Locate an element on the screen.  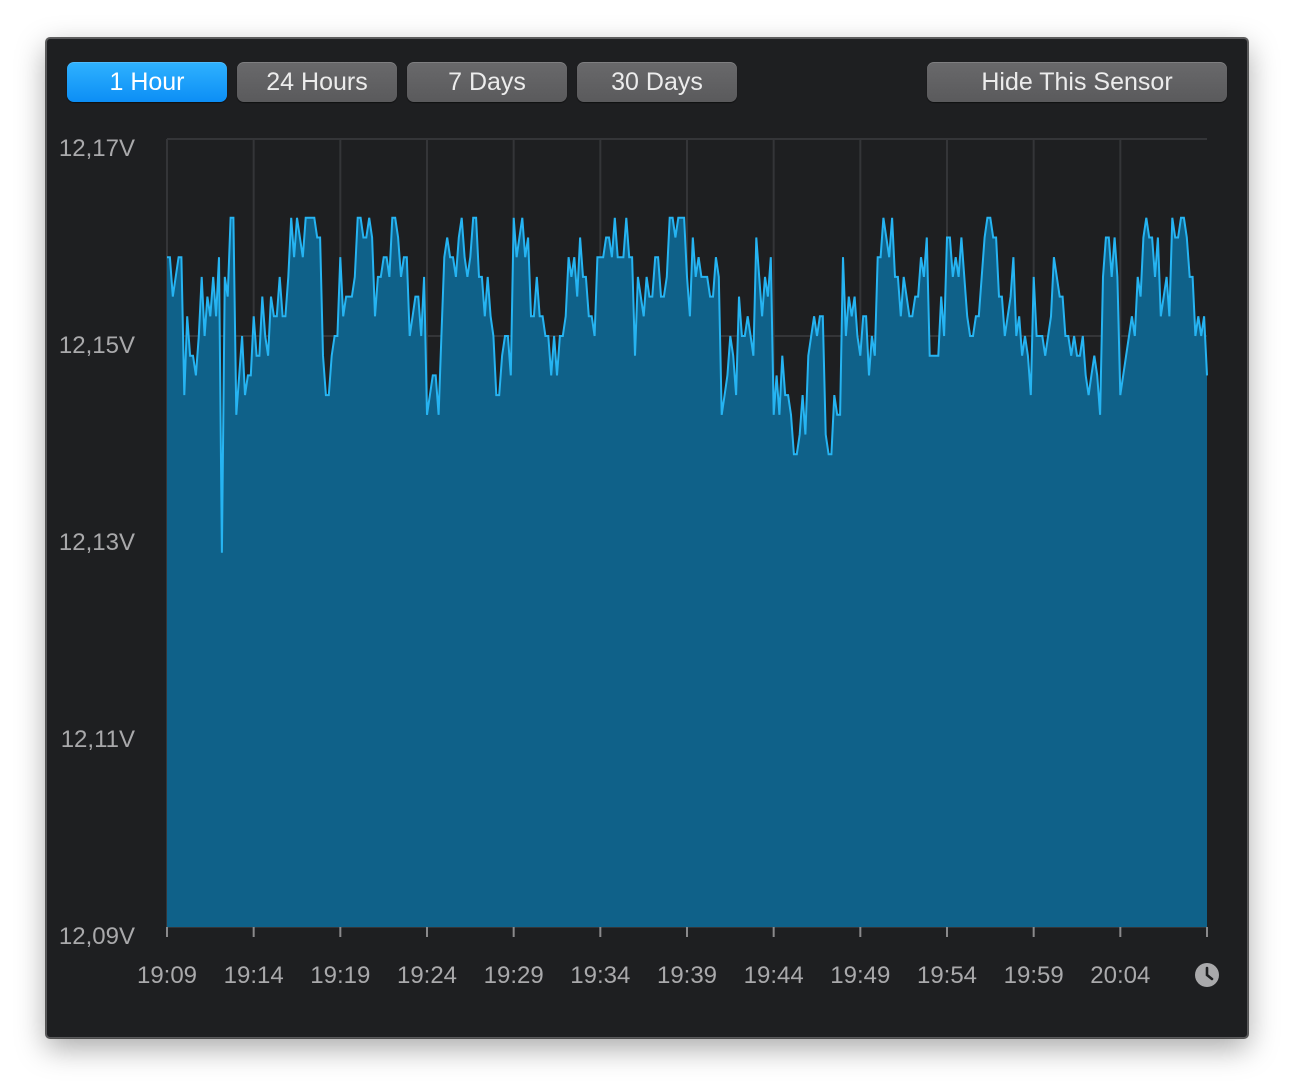
x-tick-label: 19:44 is located at coordinates (774, 975).